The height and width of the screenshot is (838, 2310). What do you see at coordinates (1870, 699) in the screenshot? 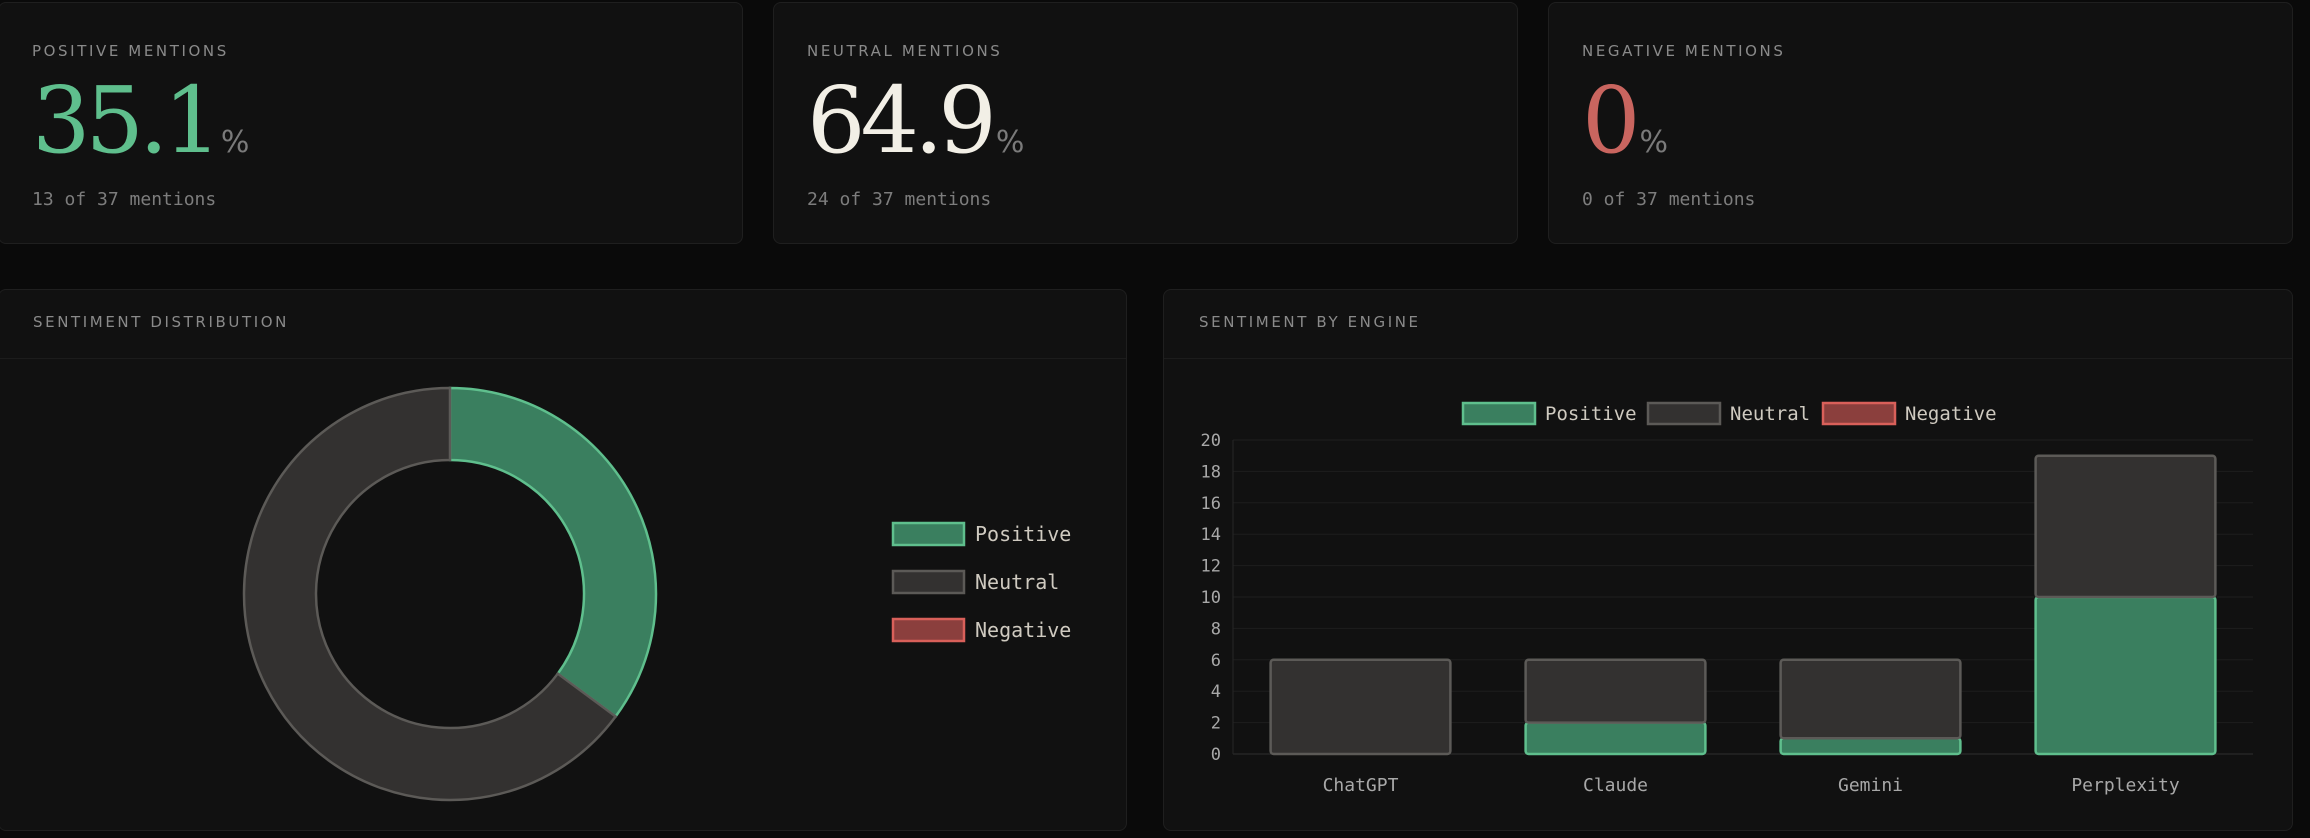
I see `bar-gemini-neutral` at bounding box center [1870, 699].